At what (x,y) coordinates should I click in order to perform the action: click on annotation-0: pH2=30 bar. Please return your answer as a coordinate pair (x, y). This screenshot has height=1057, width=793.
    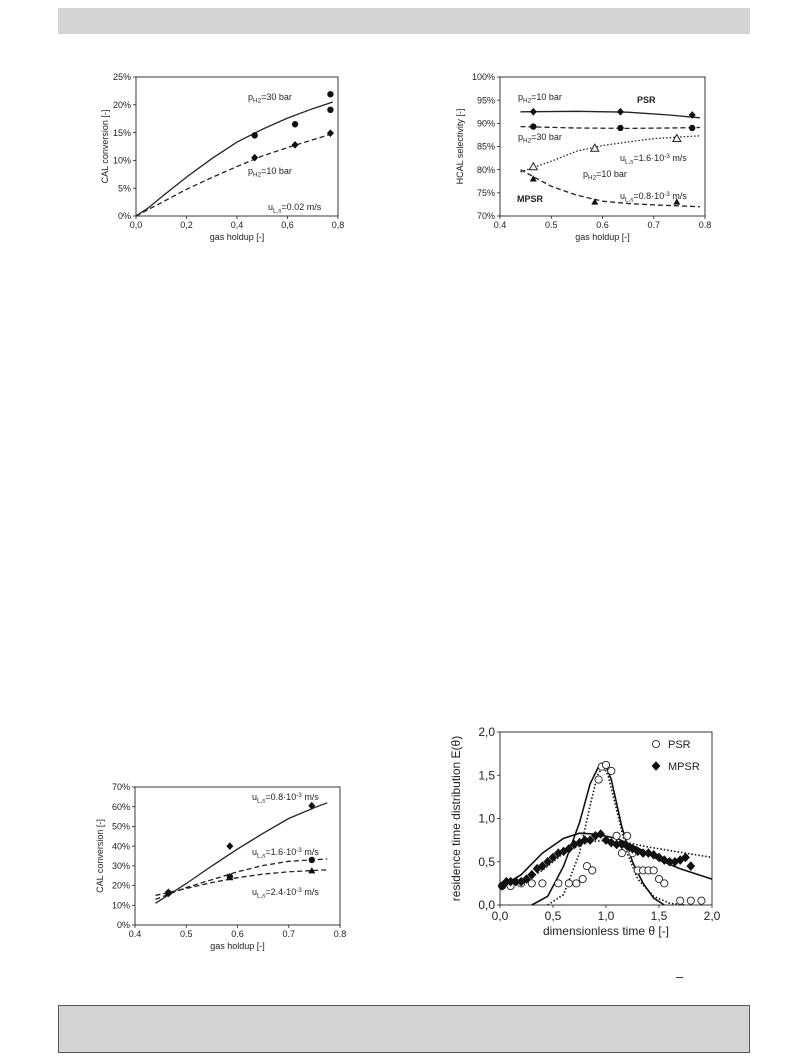
    Looking at the image, I should click on (270, 98).